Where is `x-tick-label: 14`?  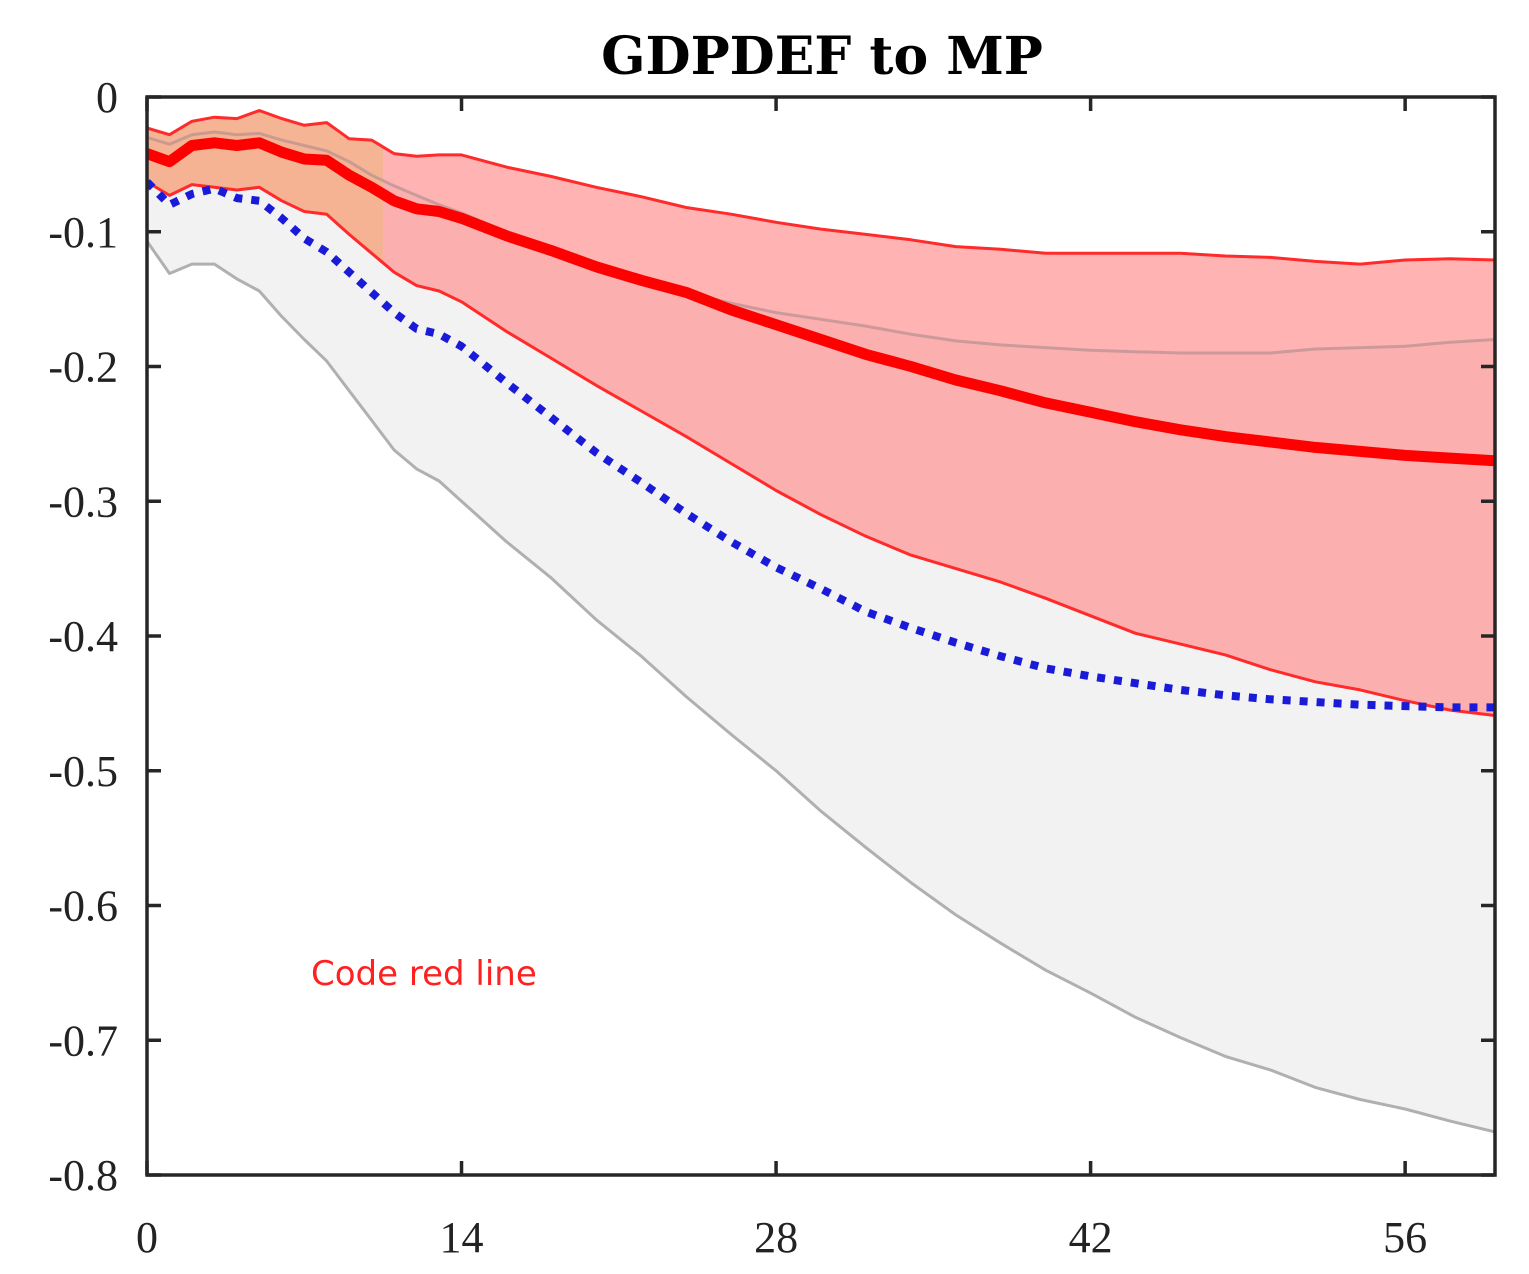 x-tick-label: 14 is located at coordinates (462, 1237).